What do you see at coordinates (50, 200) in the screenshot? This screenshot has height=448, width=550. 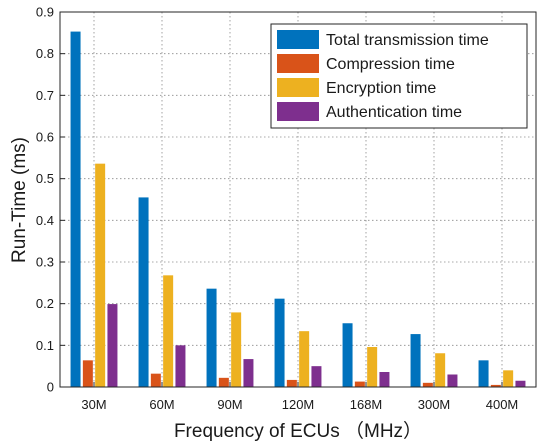 I see `y-axis-ticks: 0 0.1 0.2 0.3 0.4 0.5 0.6 0.7 0.8 0.9` at bounding box center [50, 200].